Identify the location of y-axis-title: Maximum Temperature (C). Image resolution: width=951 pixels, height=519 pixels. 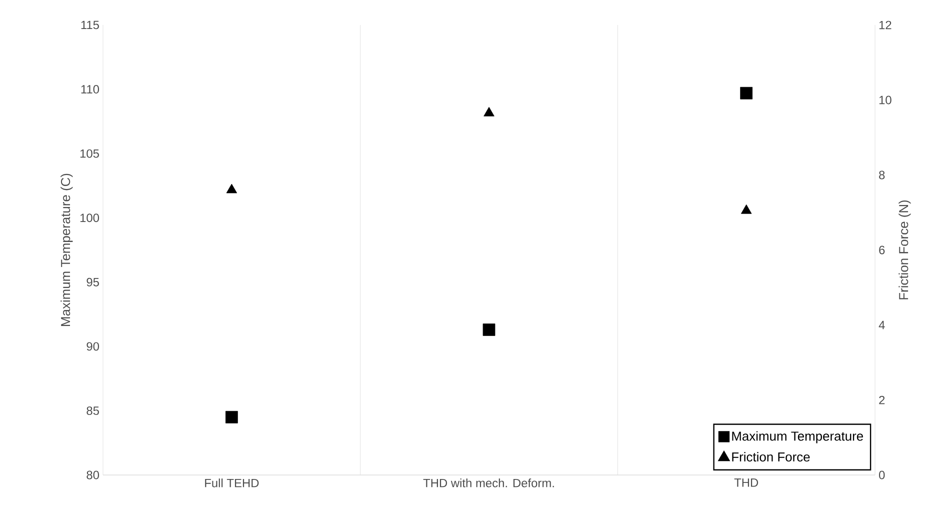
(66, 250).